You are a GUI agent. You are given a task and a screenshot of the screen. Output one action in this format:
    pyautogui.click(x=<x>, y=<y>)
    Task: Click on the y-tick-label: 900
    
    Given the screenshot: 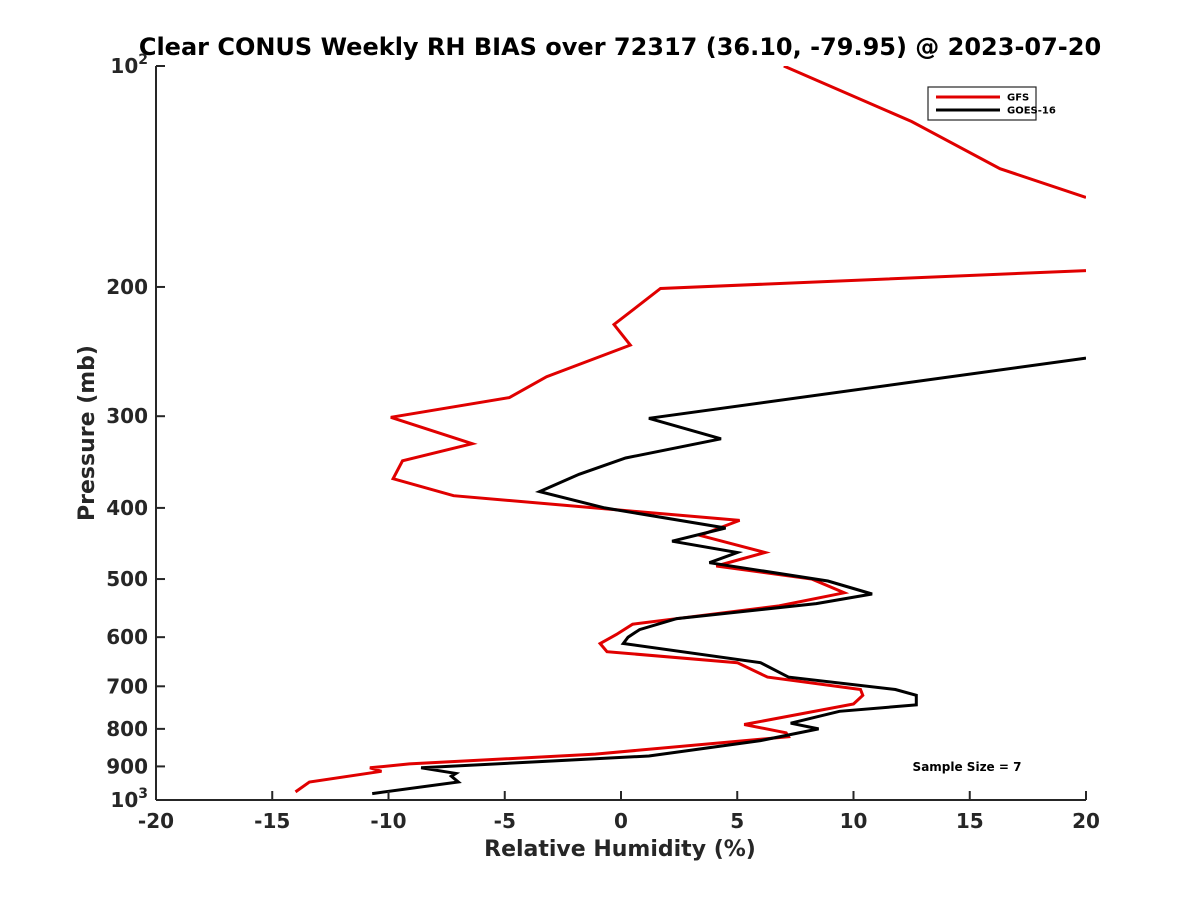 What is the action you would take?
    pyautogui.click(x=127, y=766)
    